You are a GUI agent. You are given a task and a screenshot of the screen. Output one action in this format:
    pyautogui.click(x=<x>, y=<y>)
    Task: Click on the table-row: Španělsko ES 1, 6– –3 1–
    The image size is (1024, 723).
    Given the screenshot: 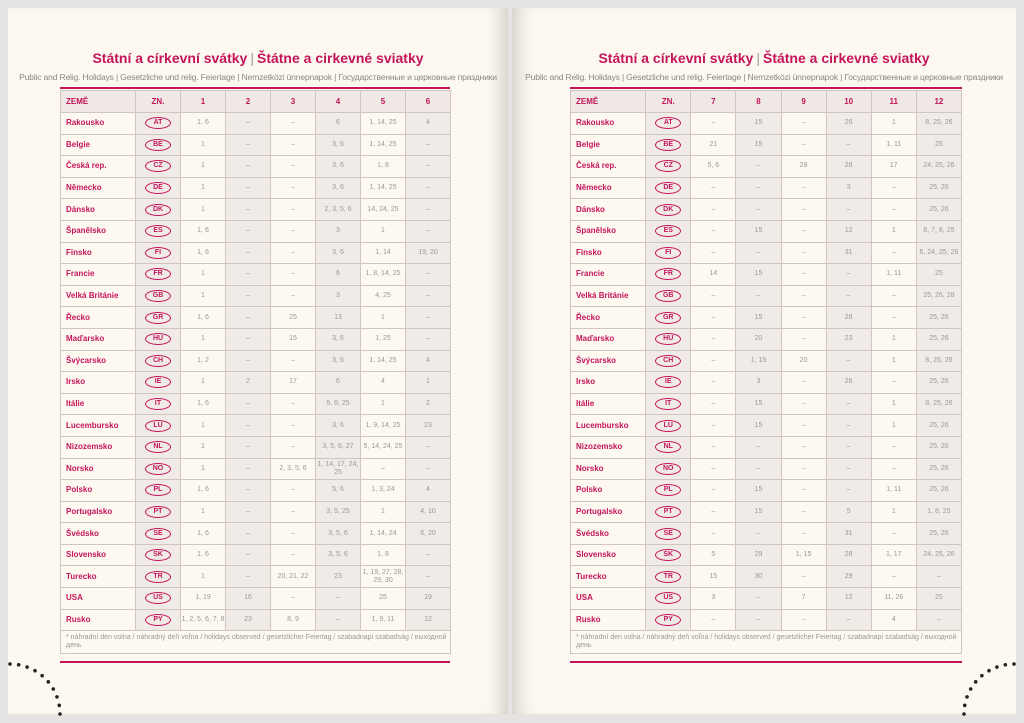 What is the action you would take?
    pyautogui.click(x=255, y=231)
    